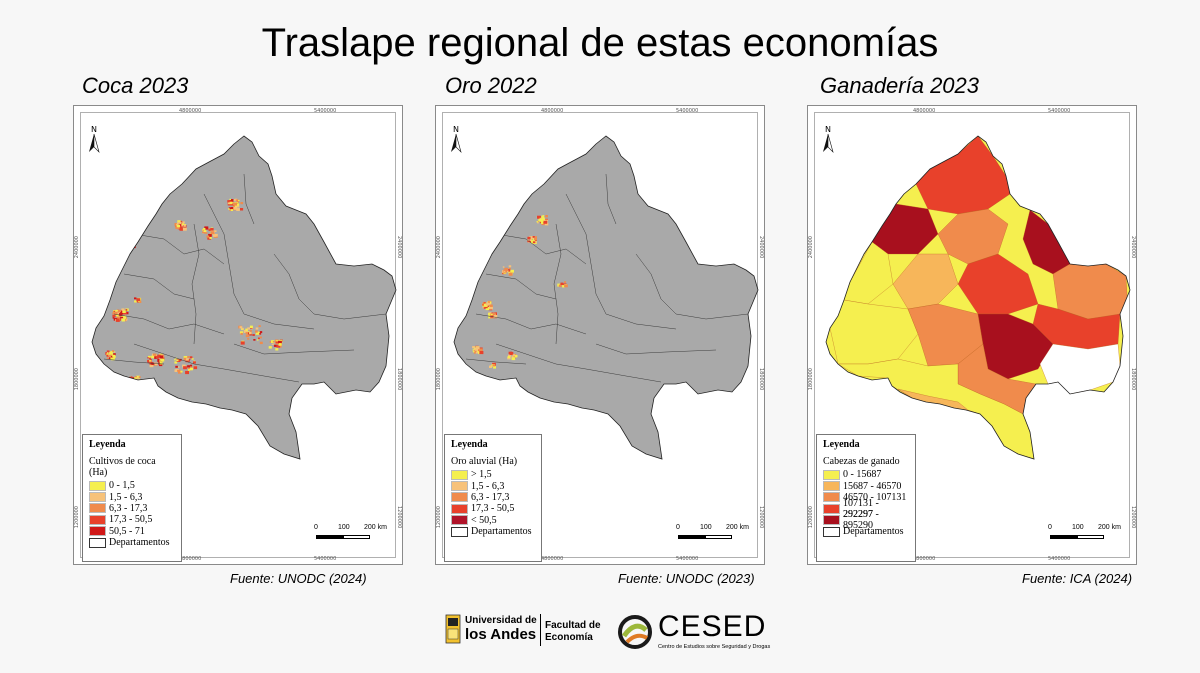 This screenshot has width=1200, height=673. I want to click on tick-bottom-2: 5400000, so click(1059, 559).